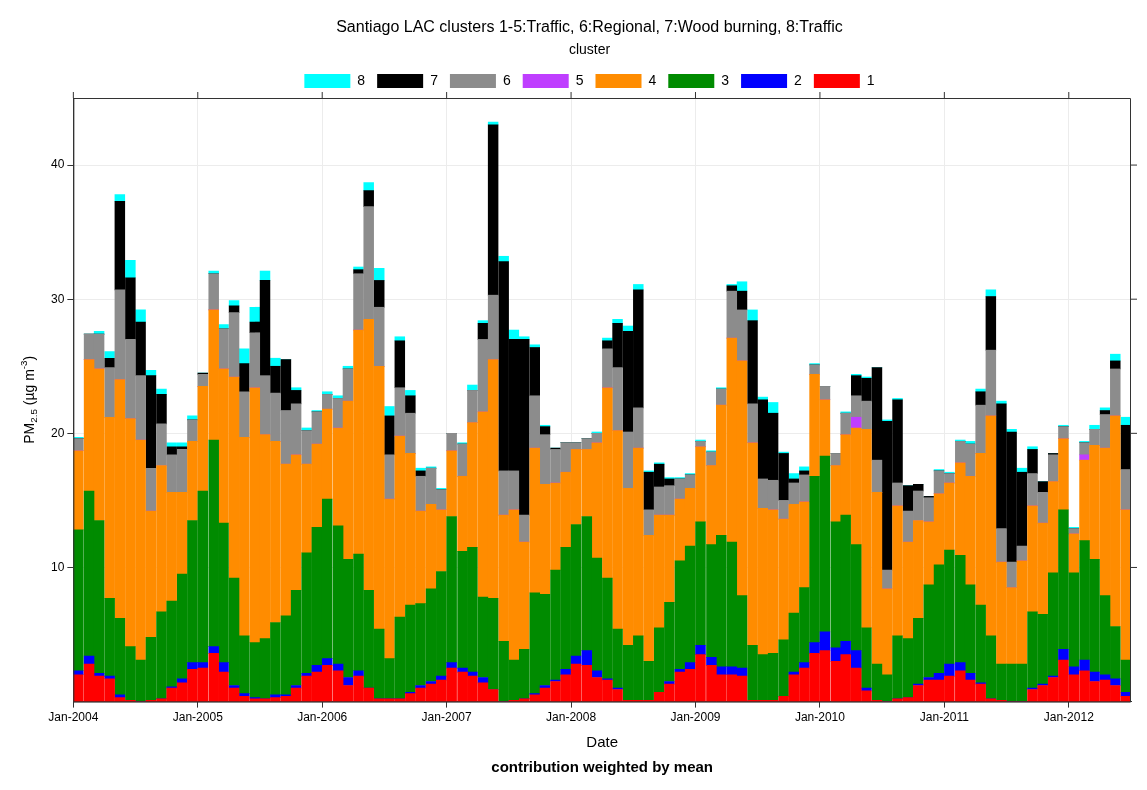 This screenshot has height=790, width=1147. What do you see at coordinates (57, 298) in the screenshot?
I see `y-tick-label: 30` at bounding box center [57, 298].